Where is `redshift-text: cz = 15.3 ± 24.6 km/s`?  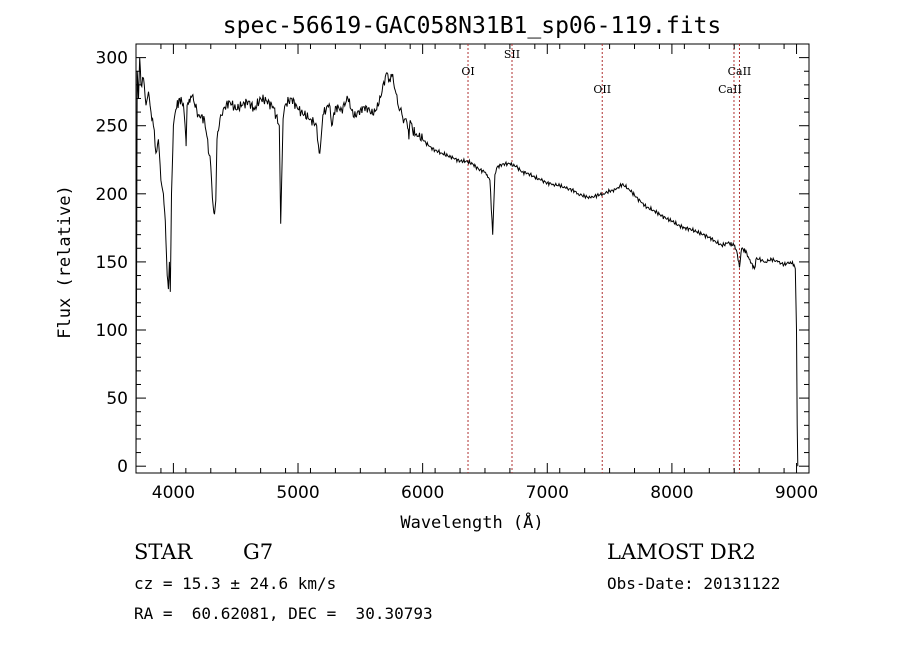 redshift-text: cz = 15.3 ± 24.6 km/s is located at coordinates (235, 583).